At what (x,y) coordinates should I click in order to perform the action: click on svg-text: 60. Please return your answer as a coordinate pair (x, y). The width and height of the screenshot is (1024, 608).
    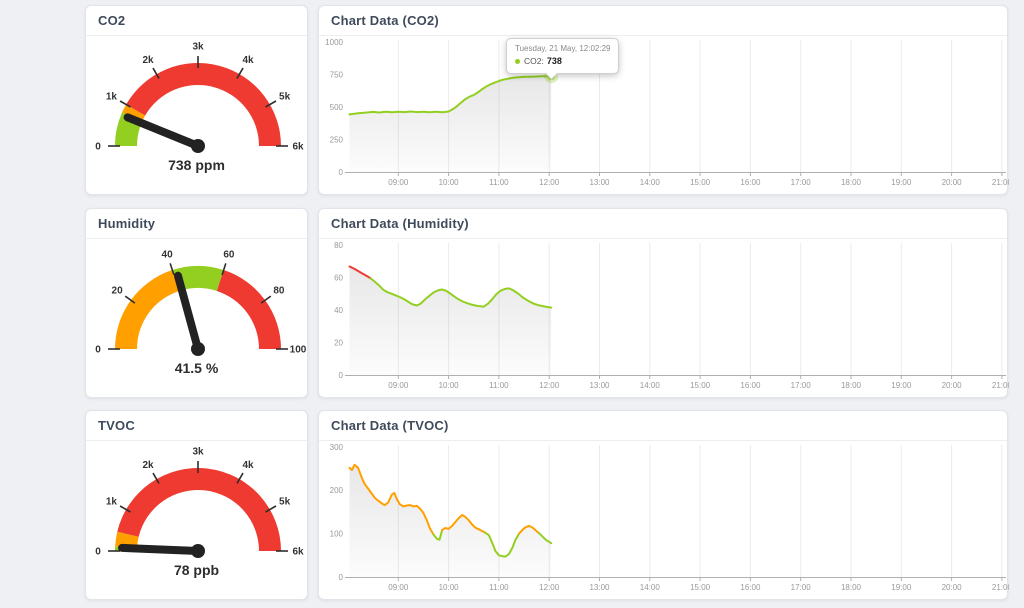
    Looking at the image, I should click on (338, 277).